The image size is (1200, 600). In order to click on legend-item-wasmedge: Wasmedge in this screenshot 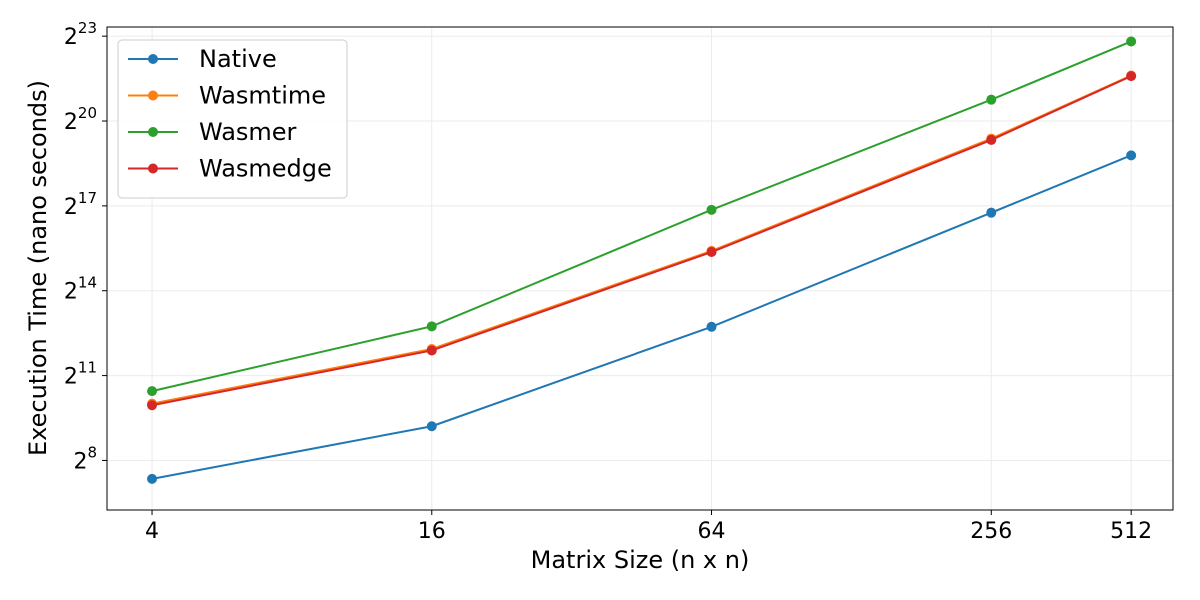, I will do `click(230, 169)`.